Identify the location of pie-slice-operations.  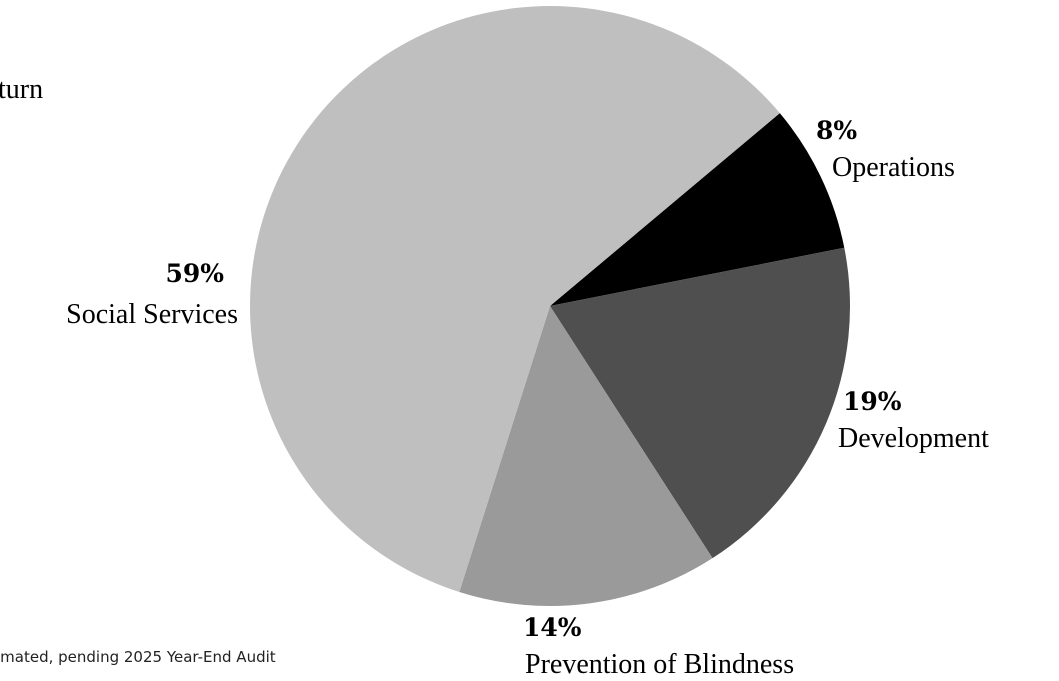
(697, 209).